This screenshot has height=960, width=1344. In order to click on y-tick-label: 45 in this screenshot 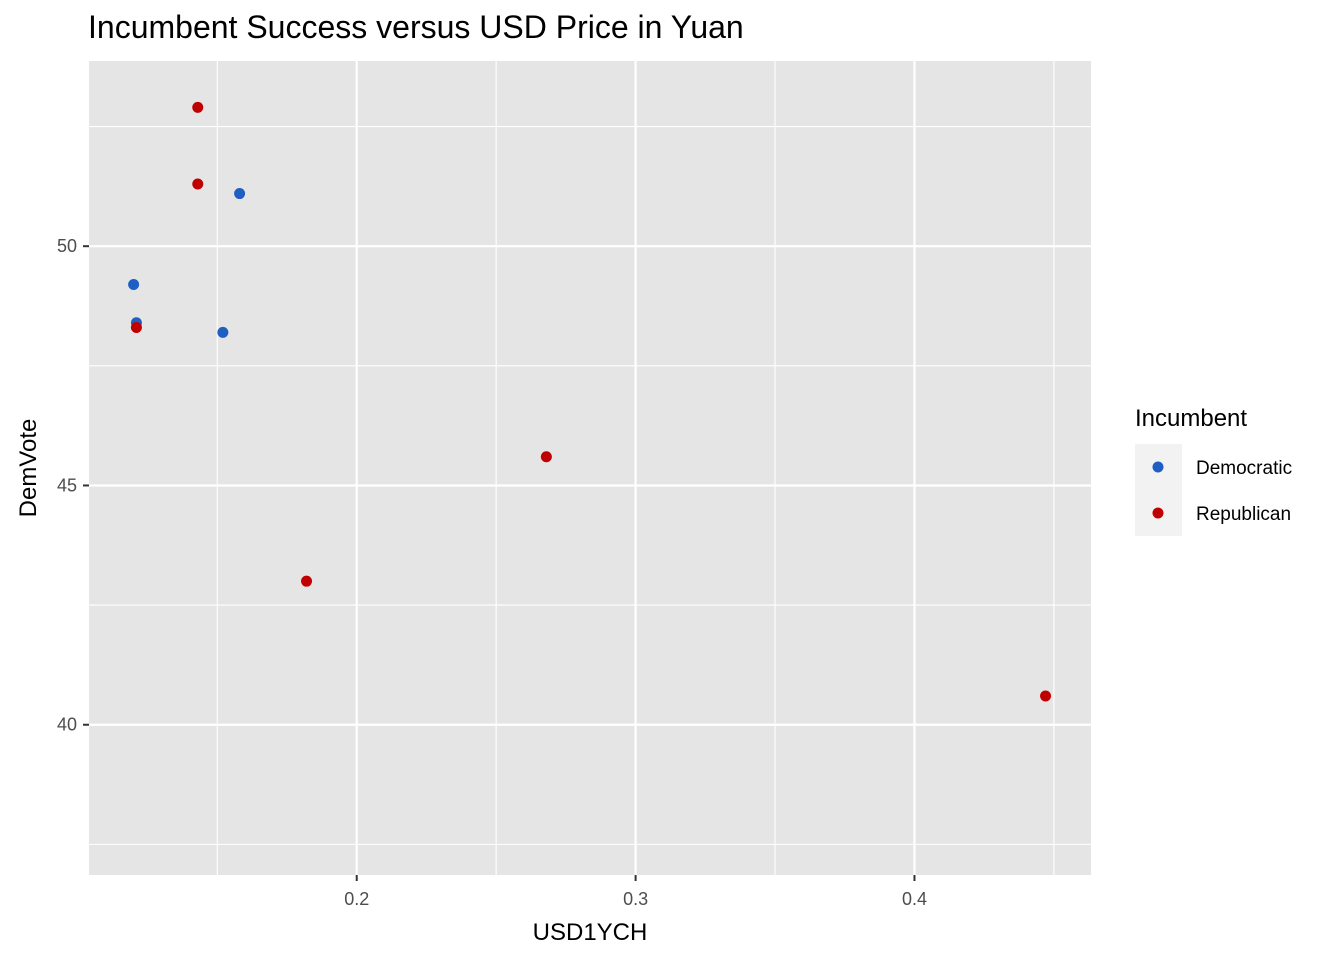, I will do `click(67, 485)`.